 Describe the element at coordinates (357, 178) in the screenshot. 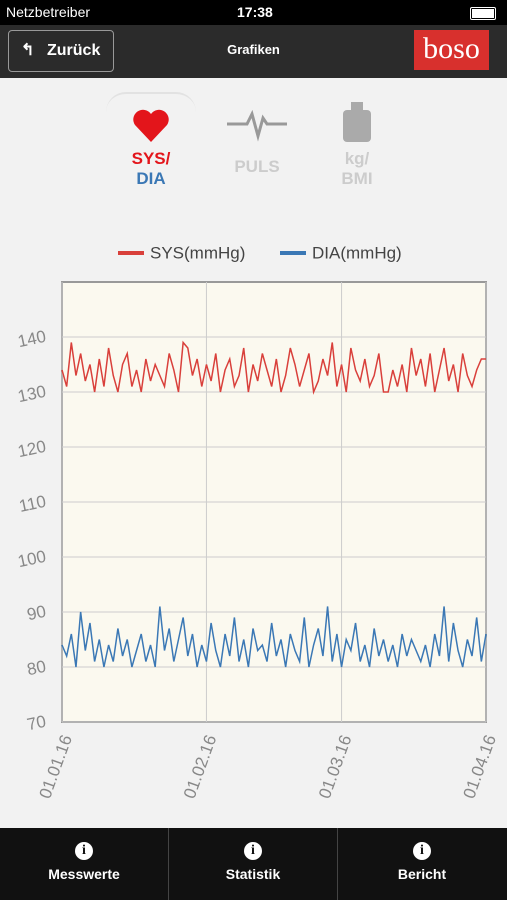

I see `tab-label: BMI` at that location.